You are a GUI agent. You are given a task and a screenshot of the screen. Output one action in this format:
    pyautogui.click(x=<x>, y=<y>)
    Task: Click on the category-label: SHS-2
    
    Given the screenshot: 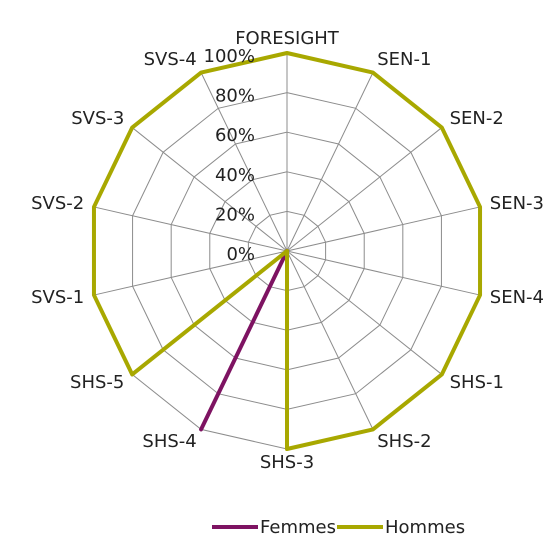 What is the action you would take?
    pyautogui.click(x=404, y=441)
    